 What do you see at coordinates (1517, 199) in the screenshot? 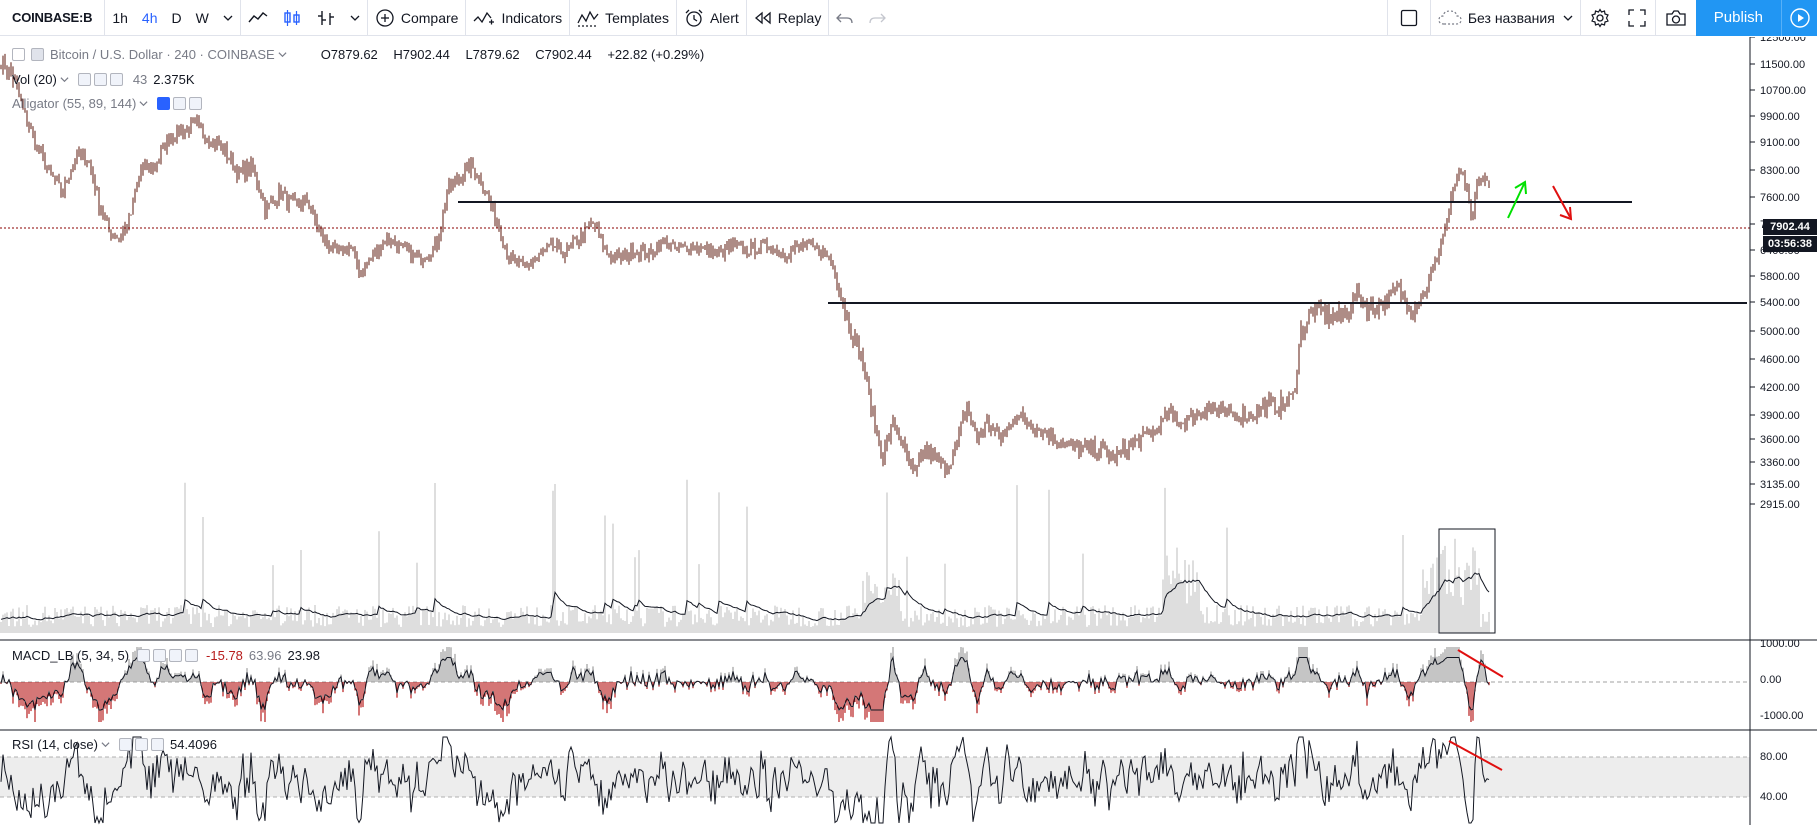
I see `green-up-arrow` at bounding box center [1517, 199].